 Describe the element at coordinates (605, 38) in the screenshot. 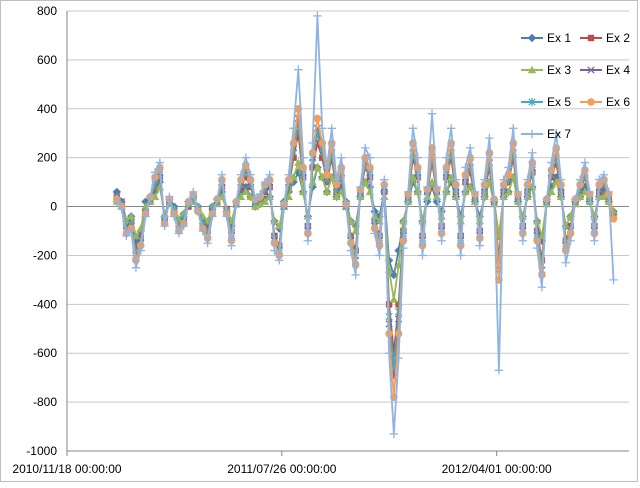

I see `legend-item: Ex 2` at that location.